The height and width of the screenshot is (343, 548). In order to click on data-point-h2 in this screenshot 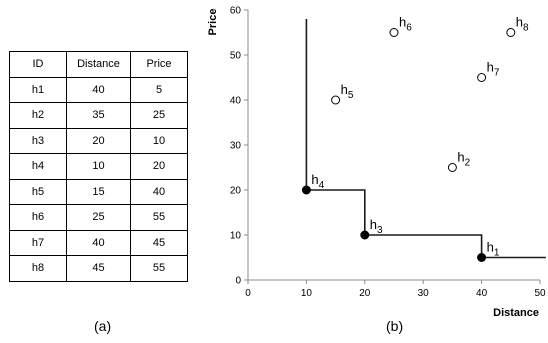, I will do `click(452, 167)`.